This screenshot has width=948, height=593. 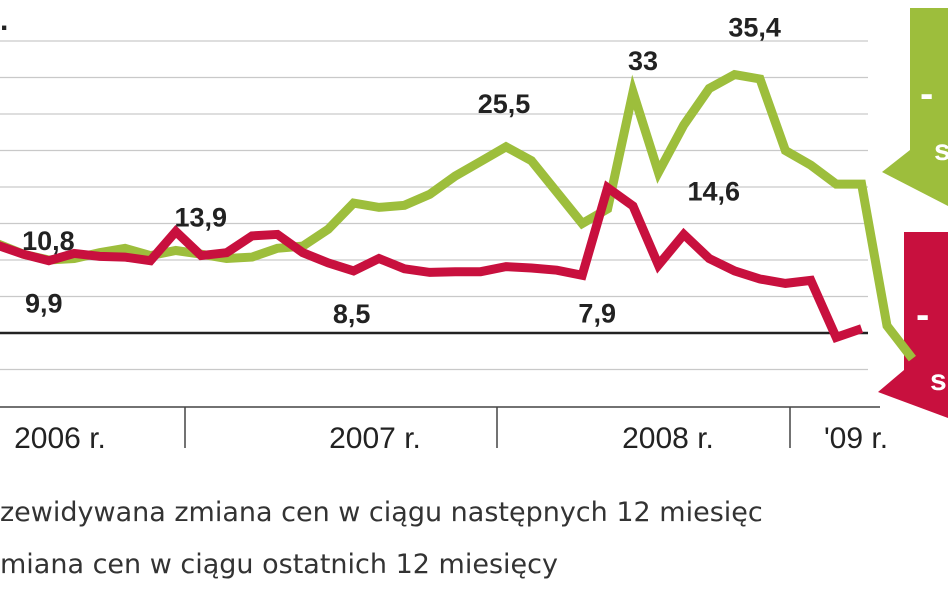 What do you see at coordinates (643, 61) in the screenshot?
I see `data-label: 33` at bounding box center [643, 61].